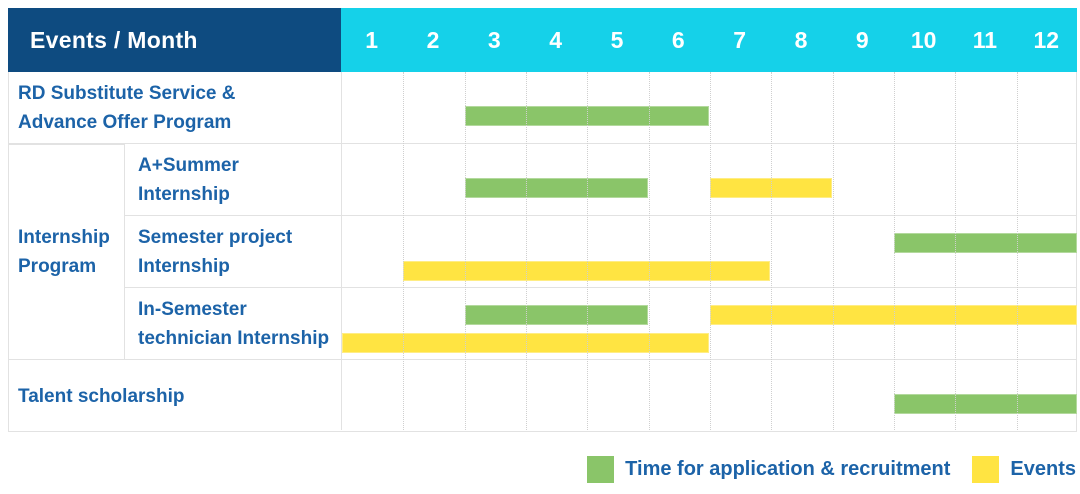 The image size is (1080, 494). I want to click on green-swatch-icon, so click(601, 469).